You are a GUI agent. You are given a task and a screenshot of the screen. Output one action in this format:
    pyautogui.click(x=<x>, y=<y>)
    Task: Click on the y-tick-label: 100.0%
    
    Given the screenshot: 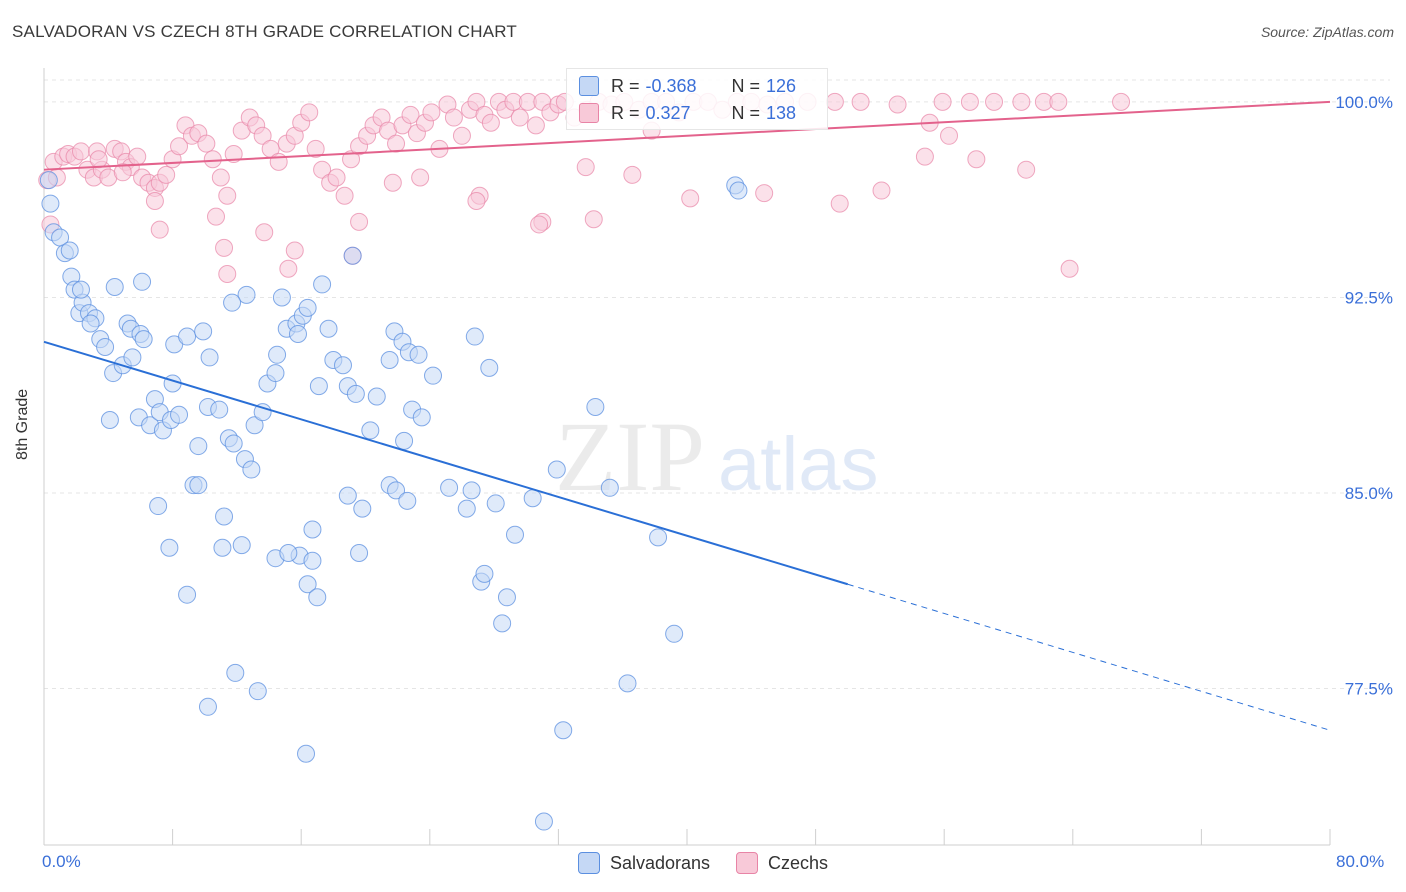 What is the action you would take?
    pyautogui.click(x=1364, y=102)
    